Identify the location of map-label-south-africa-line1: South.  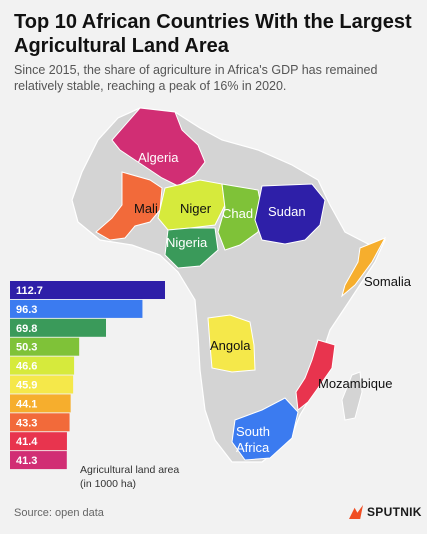
(253, 431).